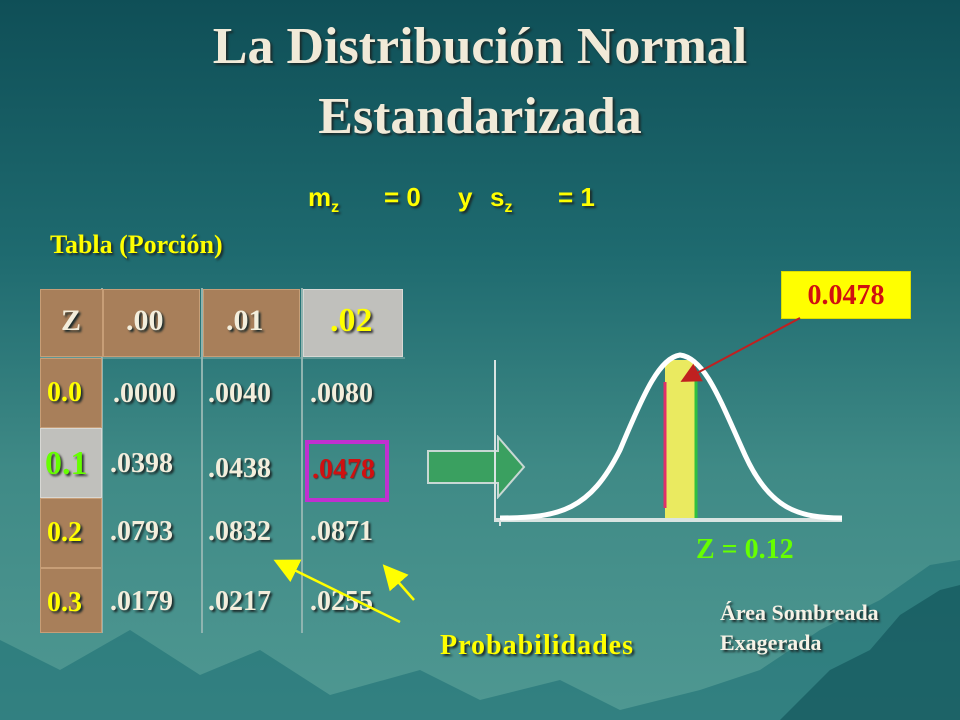 Image resolution: width=960 pixels, height=720 pixels. Describe the element at coordinates (846, 295) in the screenshot. I see `result-value-box: 0.0478` at that location.